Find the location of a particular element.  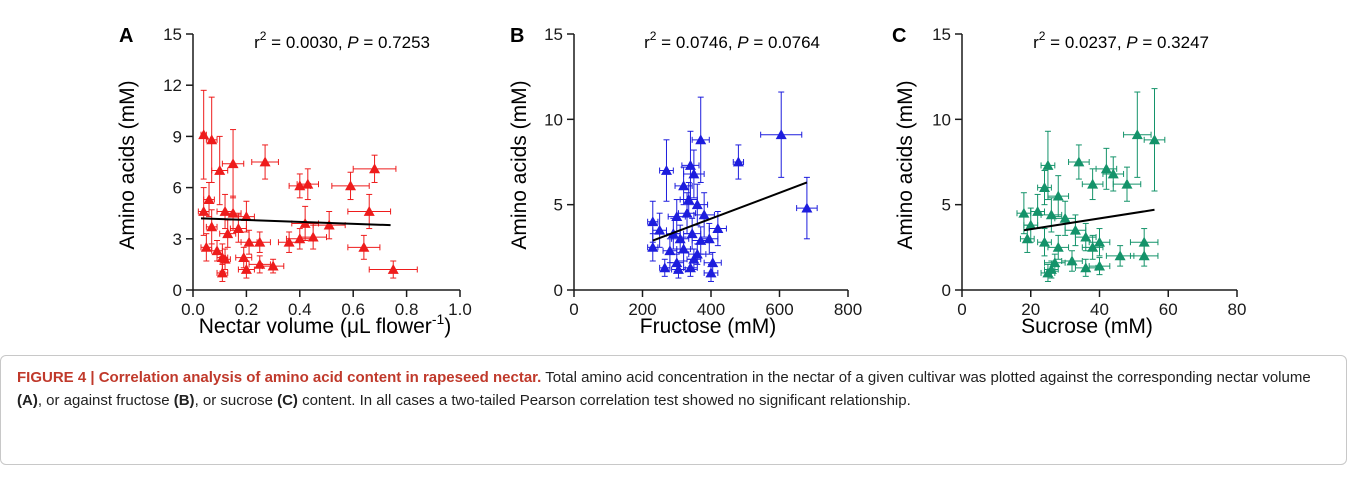

x-tick-label: 400 is located at coordinates (711, 309).